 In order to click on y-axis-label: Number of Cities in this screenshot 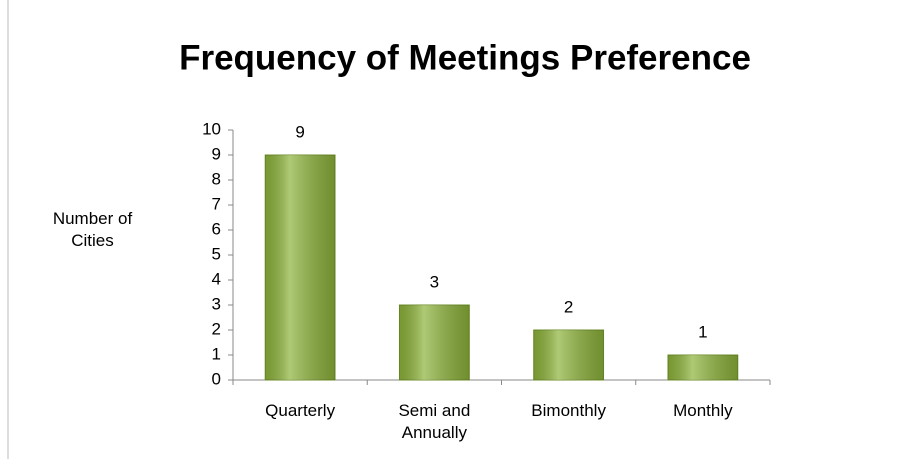, I will do `click(92, 229)`.